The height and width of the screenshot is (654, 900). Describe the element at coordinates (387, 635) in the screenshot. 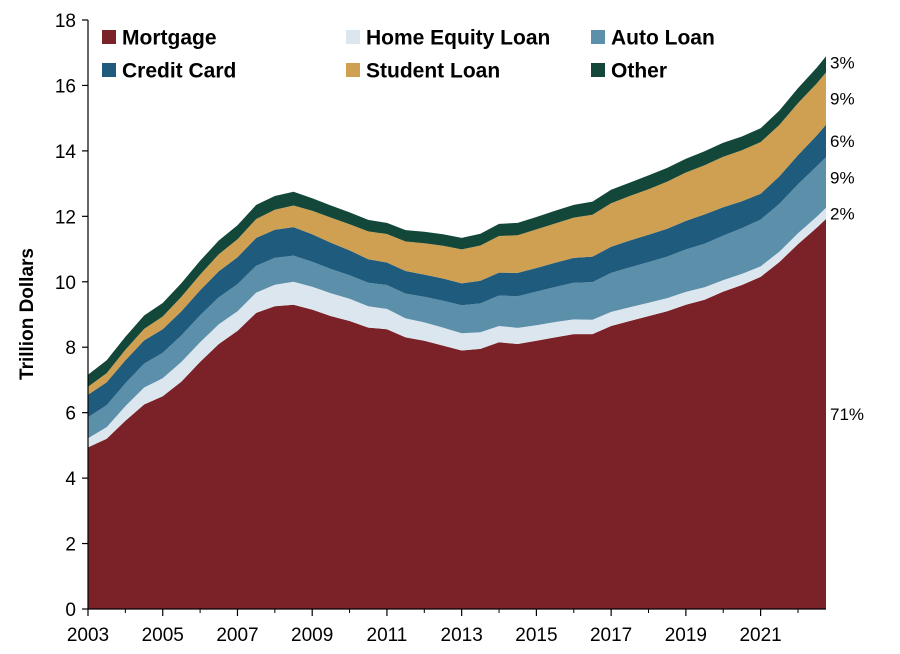

I see `x-tick-label: 2011` at that location.